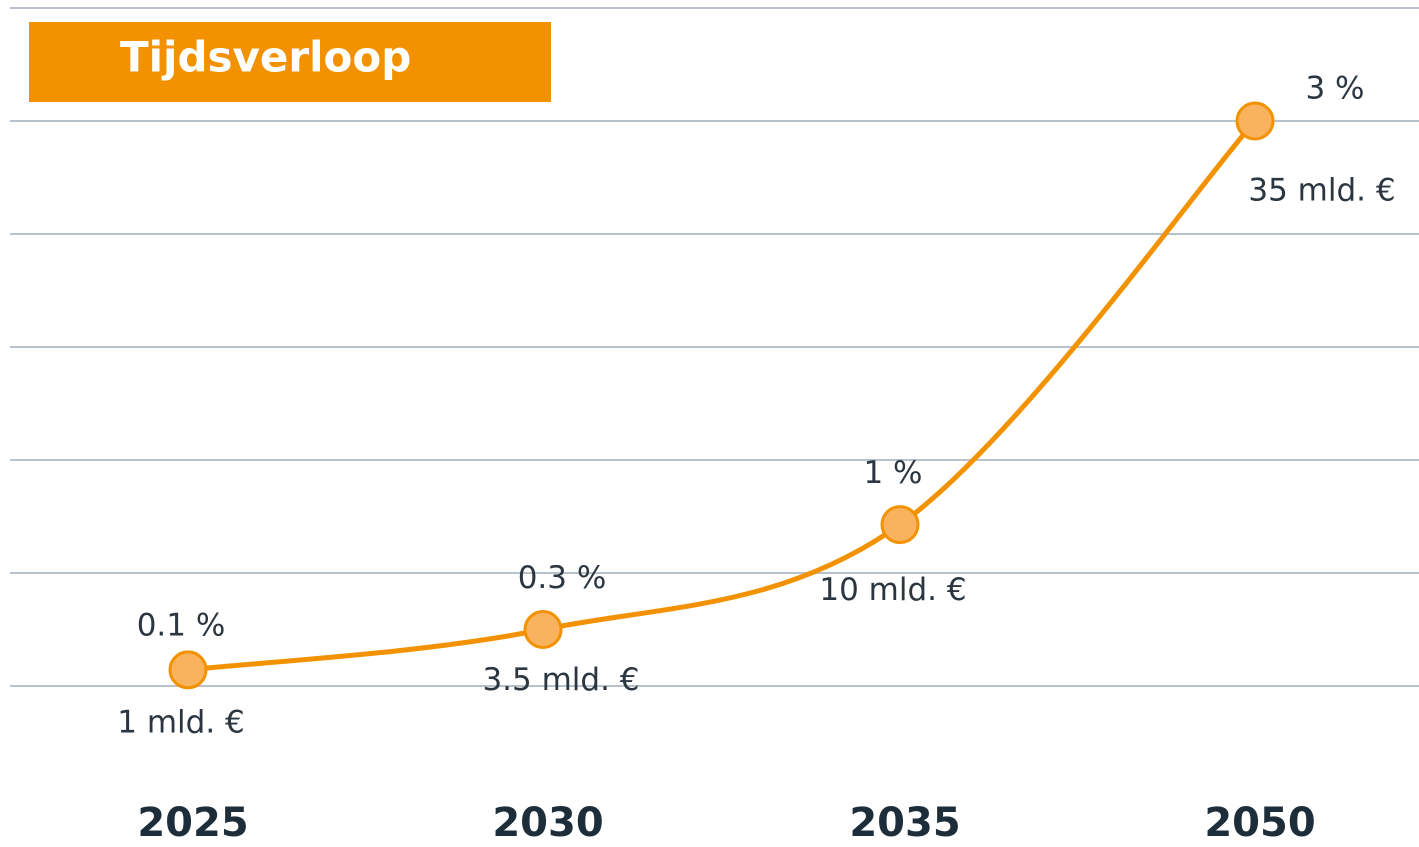 Image resolution: width=1419 pixels, height=847 pixels. What do you see at coordinates (562, 578) in the screenshot?
I see `share-label: 0.3 %` at bounding box center [562, 578].